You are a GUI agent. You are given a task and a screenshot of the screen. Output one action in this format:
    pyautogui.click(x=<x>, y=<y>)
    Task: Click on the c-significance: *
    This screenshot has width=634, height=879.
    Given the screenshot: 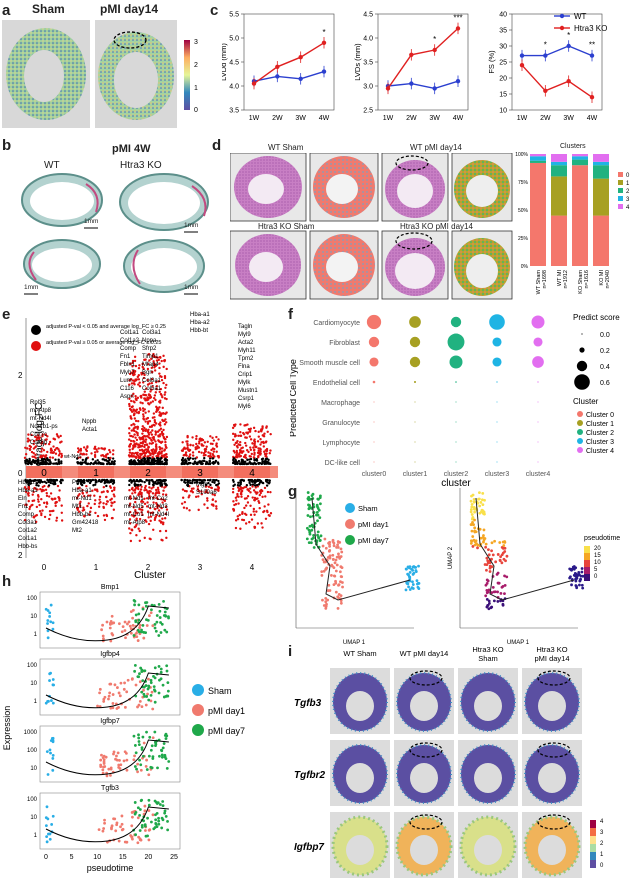 What is the action you would take?
    pyautogui.click(x=434, y=39)
    